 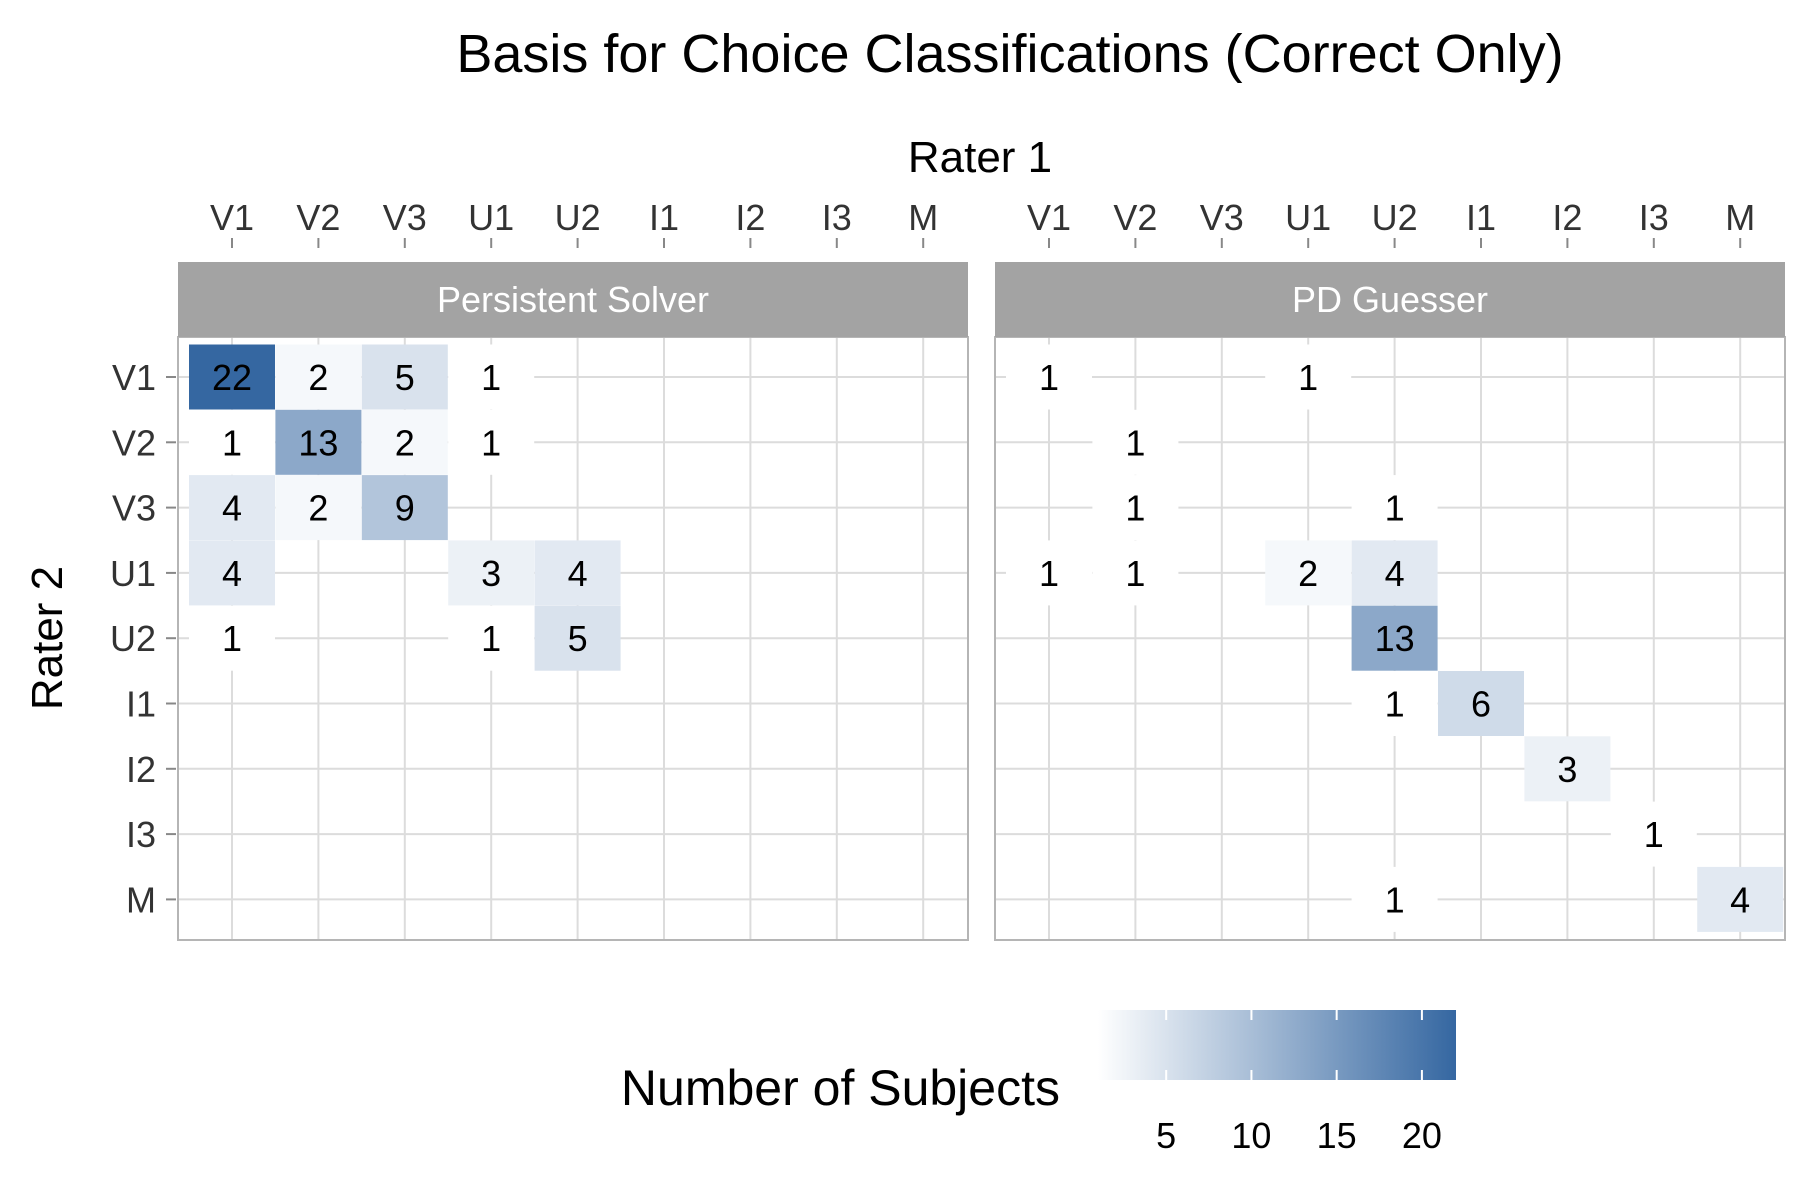 What do you see at coordinates (232, 377) in the screenshot?
I see `cell-value-label: 22` at bounding box center [232, 377].